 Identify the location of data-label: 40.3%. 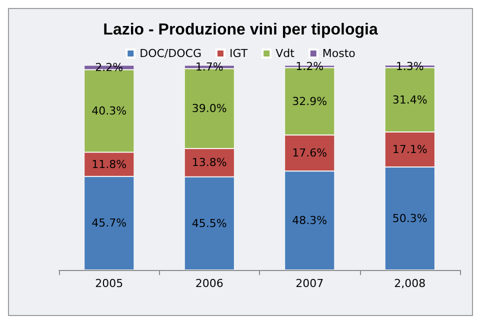
(109, 111).